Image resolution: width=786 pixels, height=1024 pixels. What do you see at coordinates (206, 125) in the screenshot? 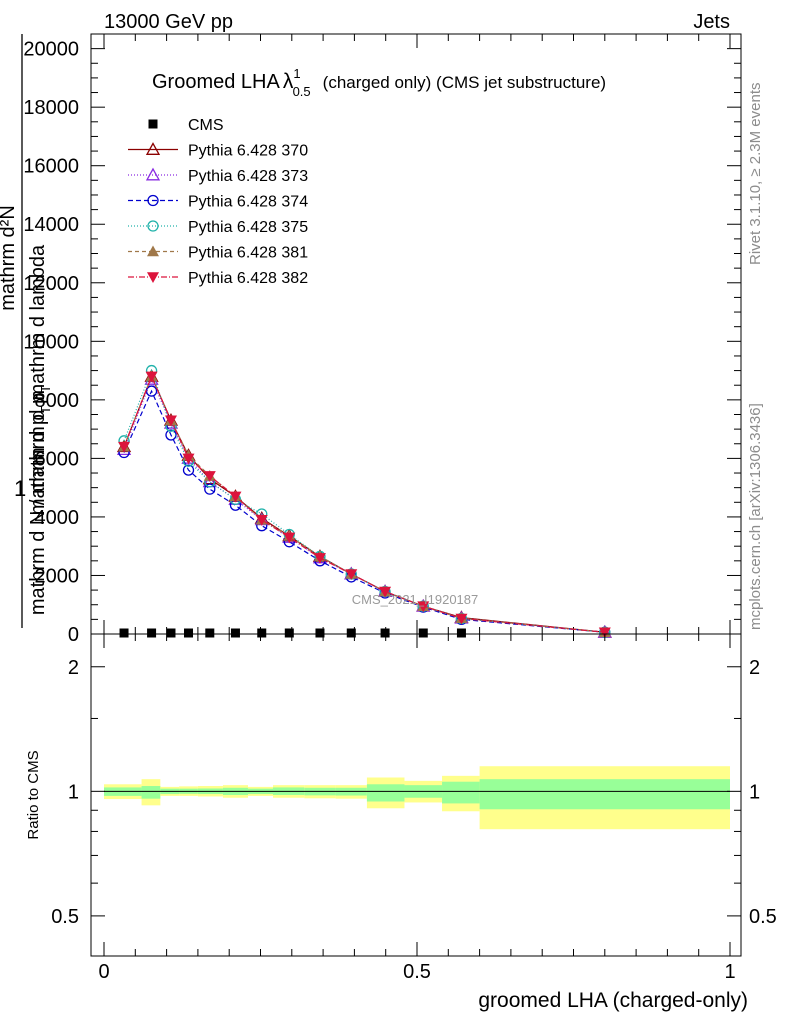
I see `legend-label-0: CMS` at bounding box center [206, 125].